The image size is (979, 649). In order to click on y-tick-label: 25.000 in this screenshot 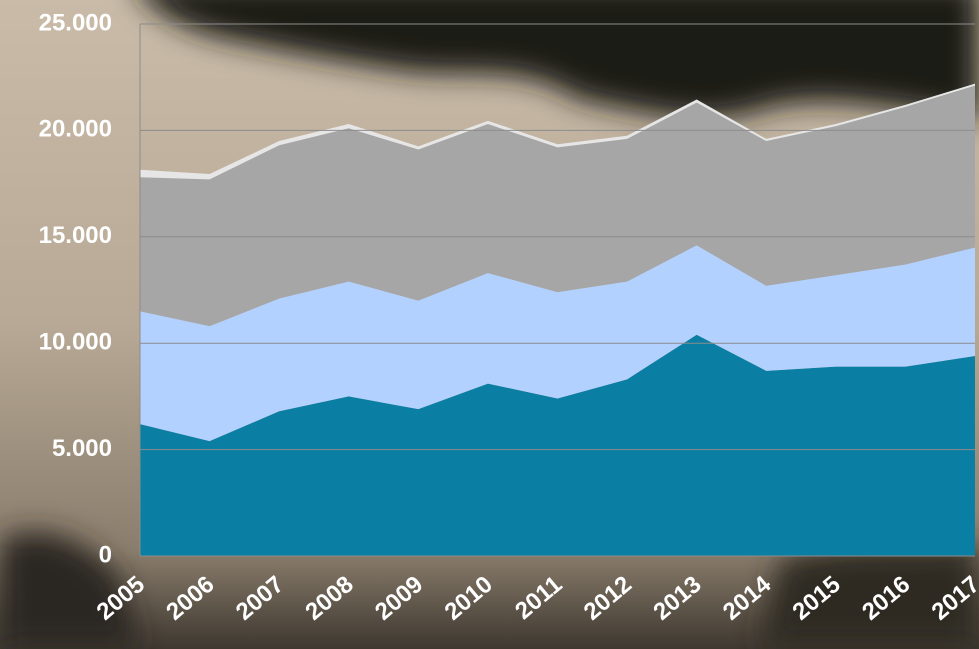, I will do `click(75, 22)`.